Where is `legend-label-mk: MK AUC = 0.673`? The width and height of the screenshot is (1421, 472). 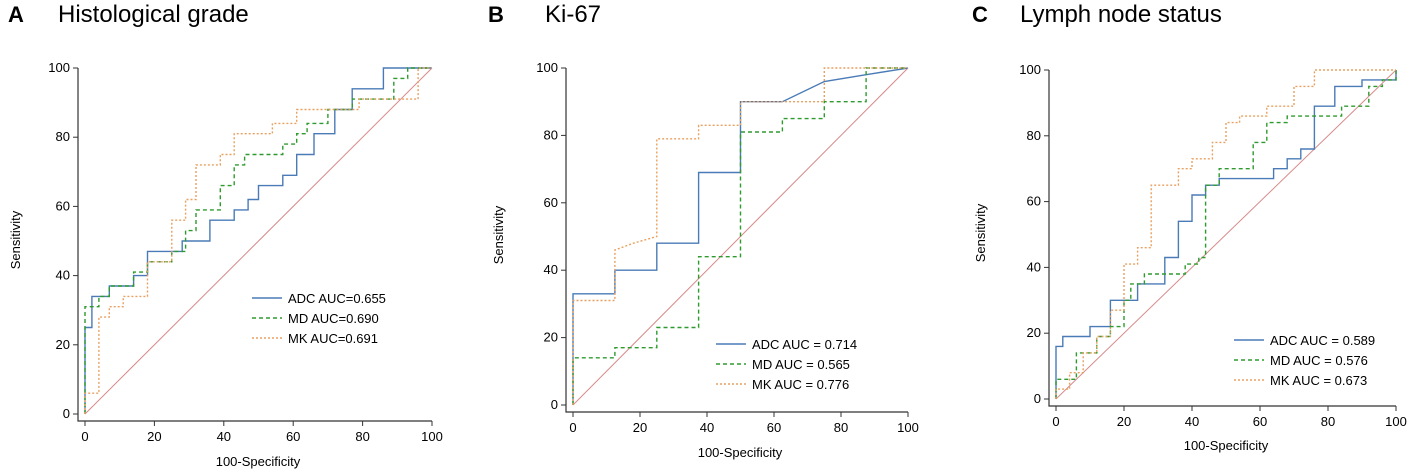
legend-label-mk: MK AUC = 0.673 is located at coordinates (1318, 380).